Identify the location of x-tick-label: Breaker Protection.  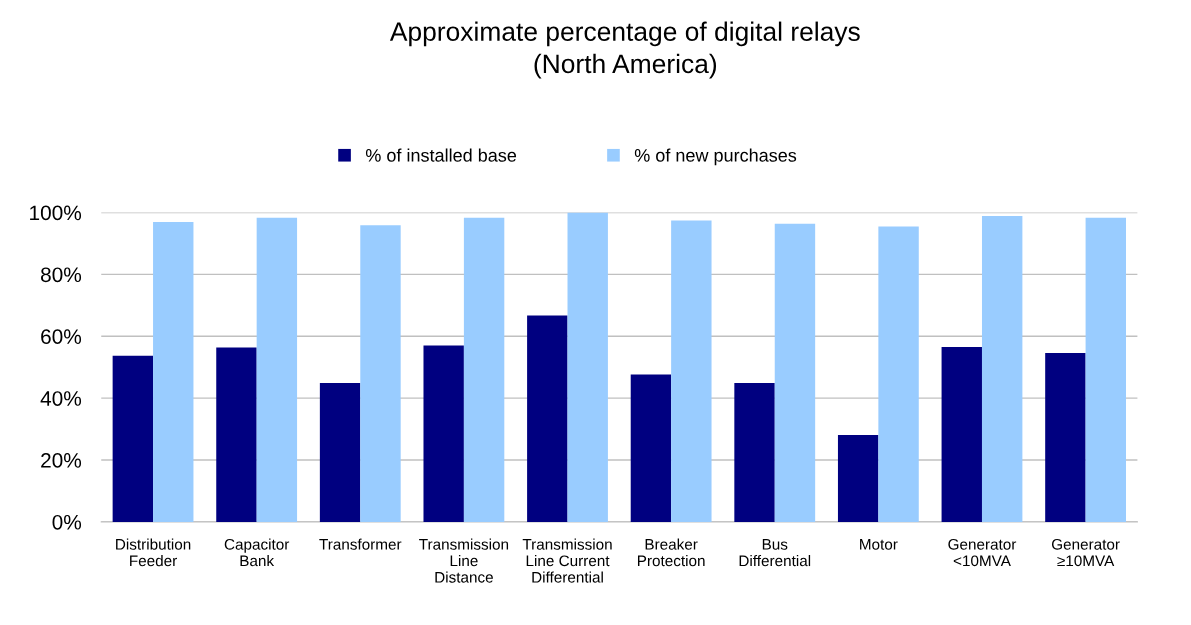
(671, 552).